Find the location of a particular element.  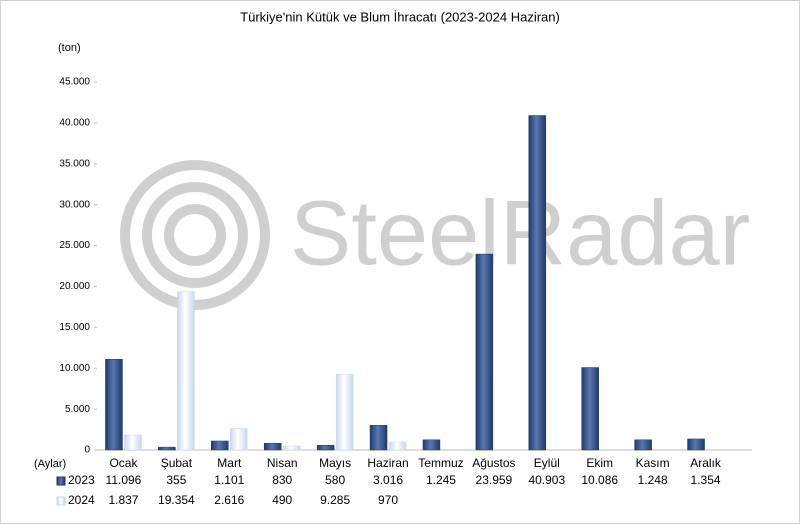

y-tick-label: 20.000 is located at coordinates (74, 286).